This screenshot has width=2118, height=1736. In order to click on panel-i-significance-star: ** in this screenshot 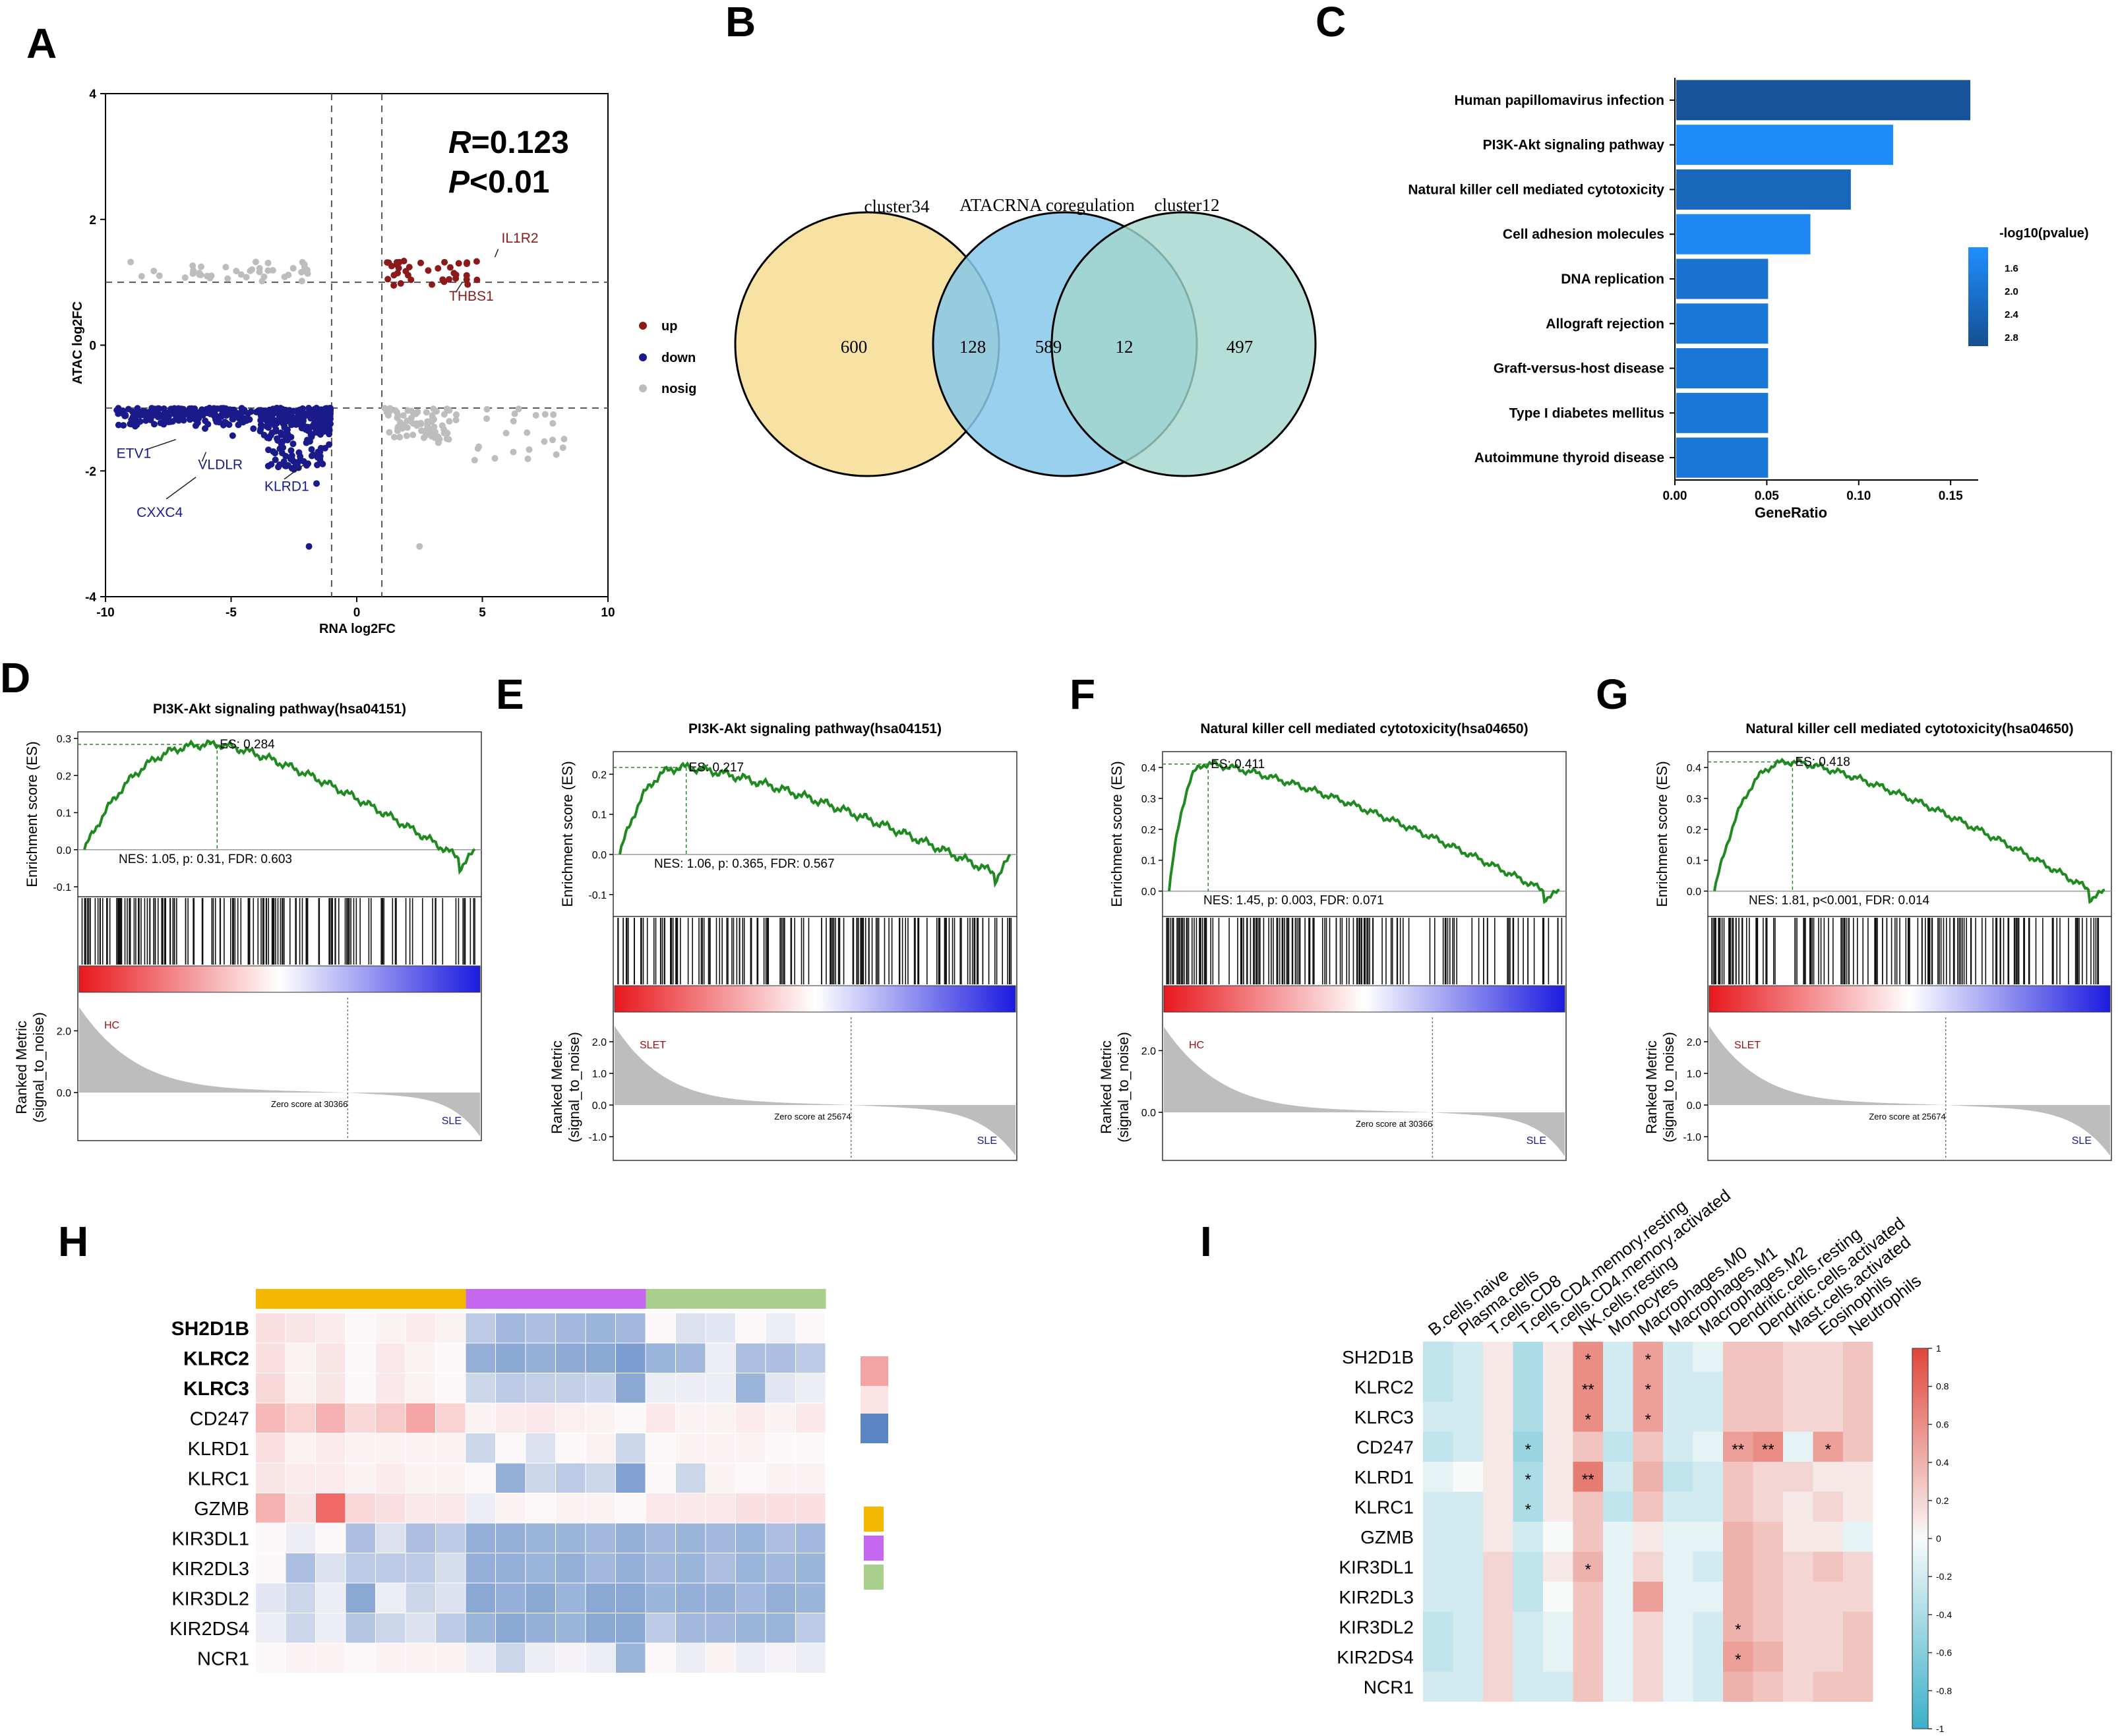, I will do `click(1768, 1449)`.